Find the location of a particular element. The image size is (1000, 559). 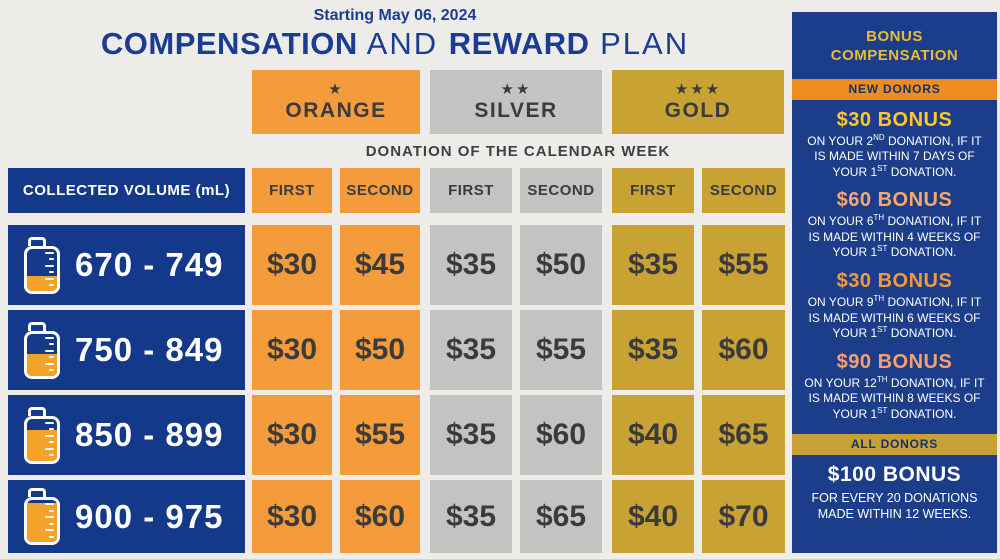

subheader-silver-first: FIRST is located at coordinates (471, 190).